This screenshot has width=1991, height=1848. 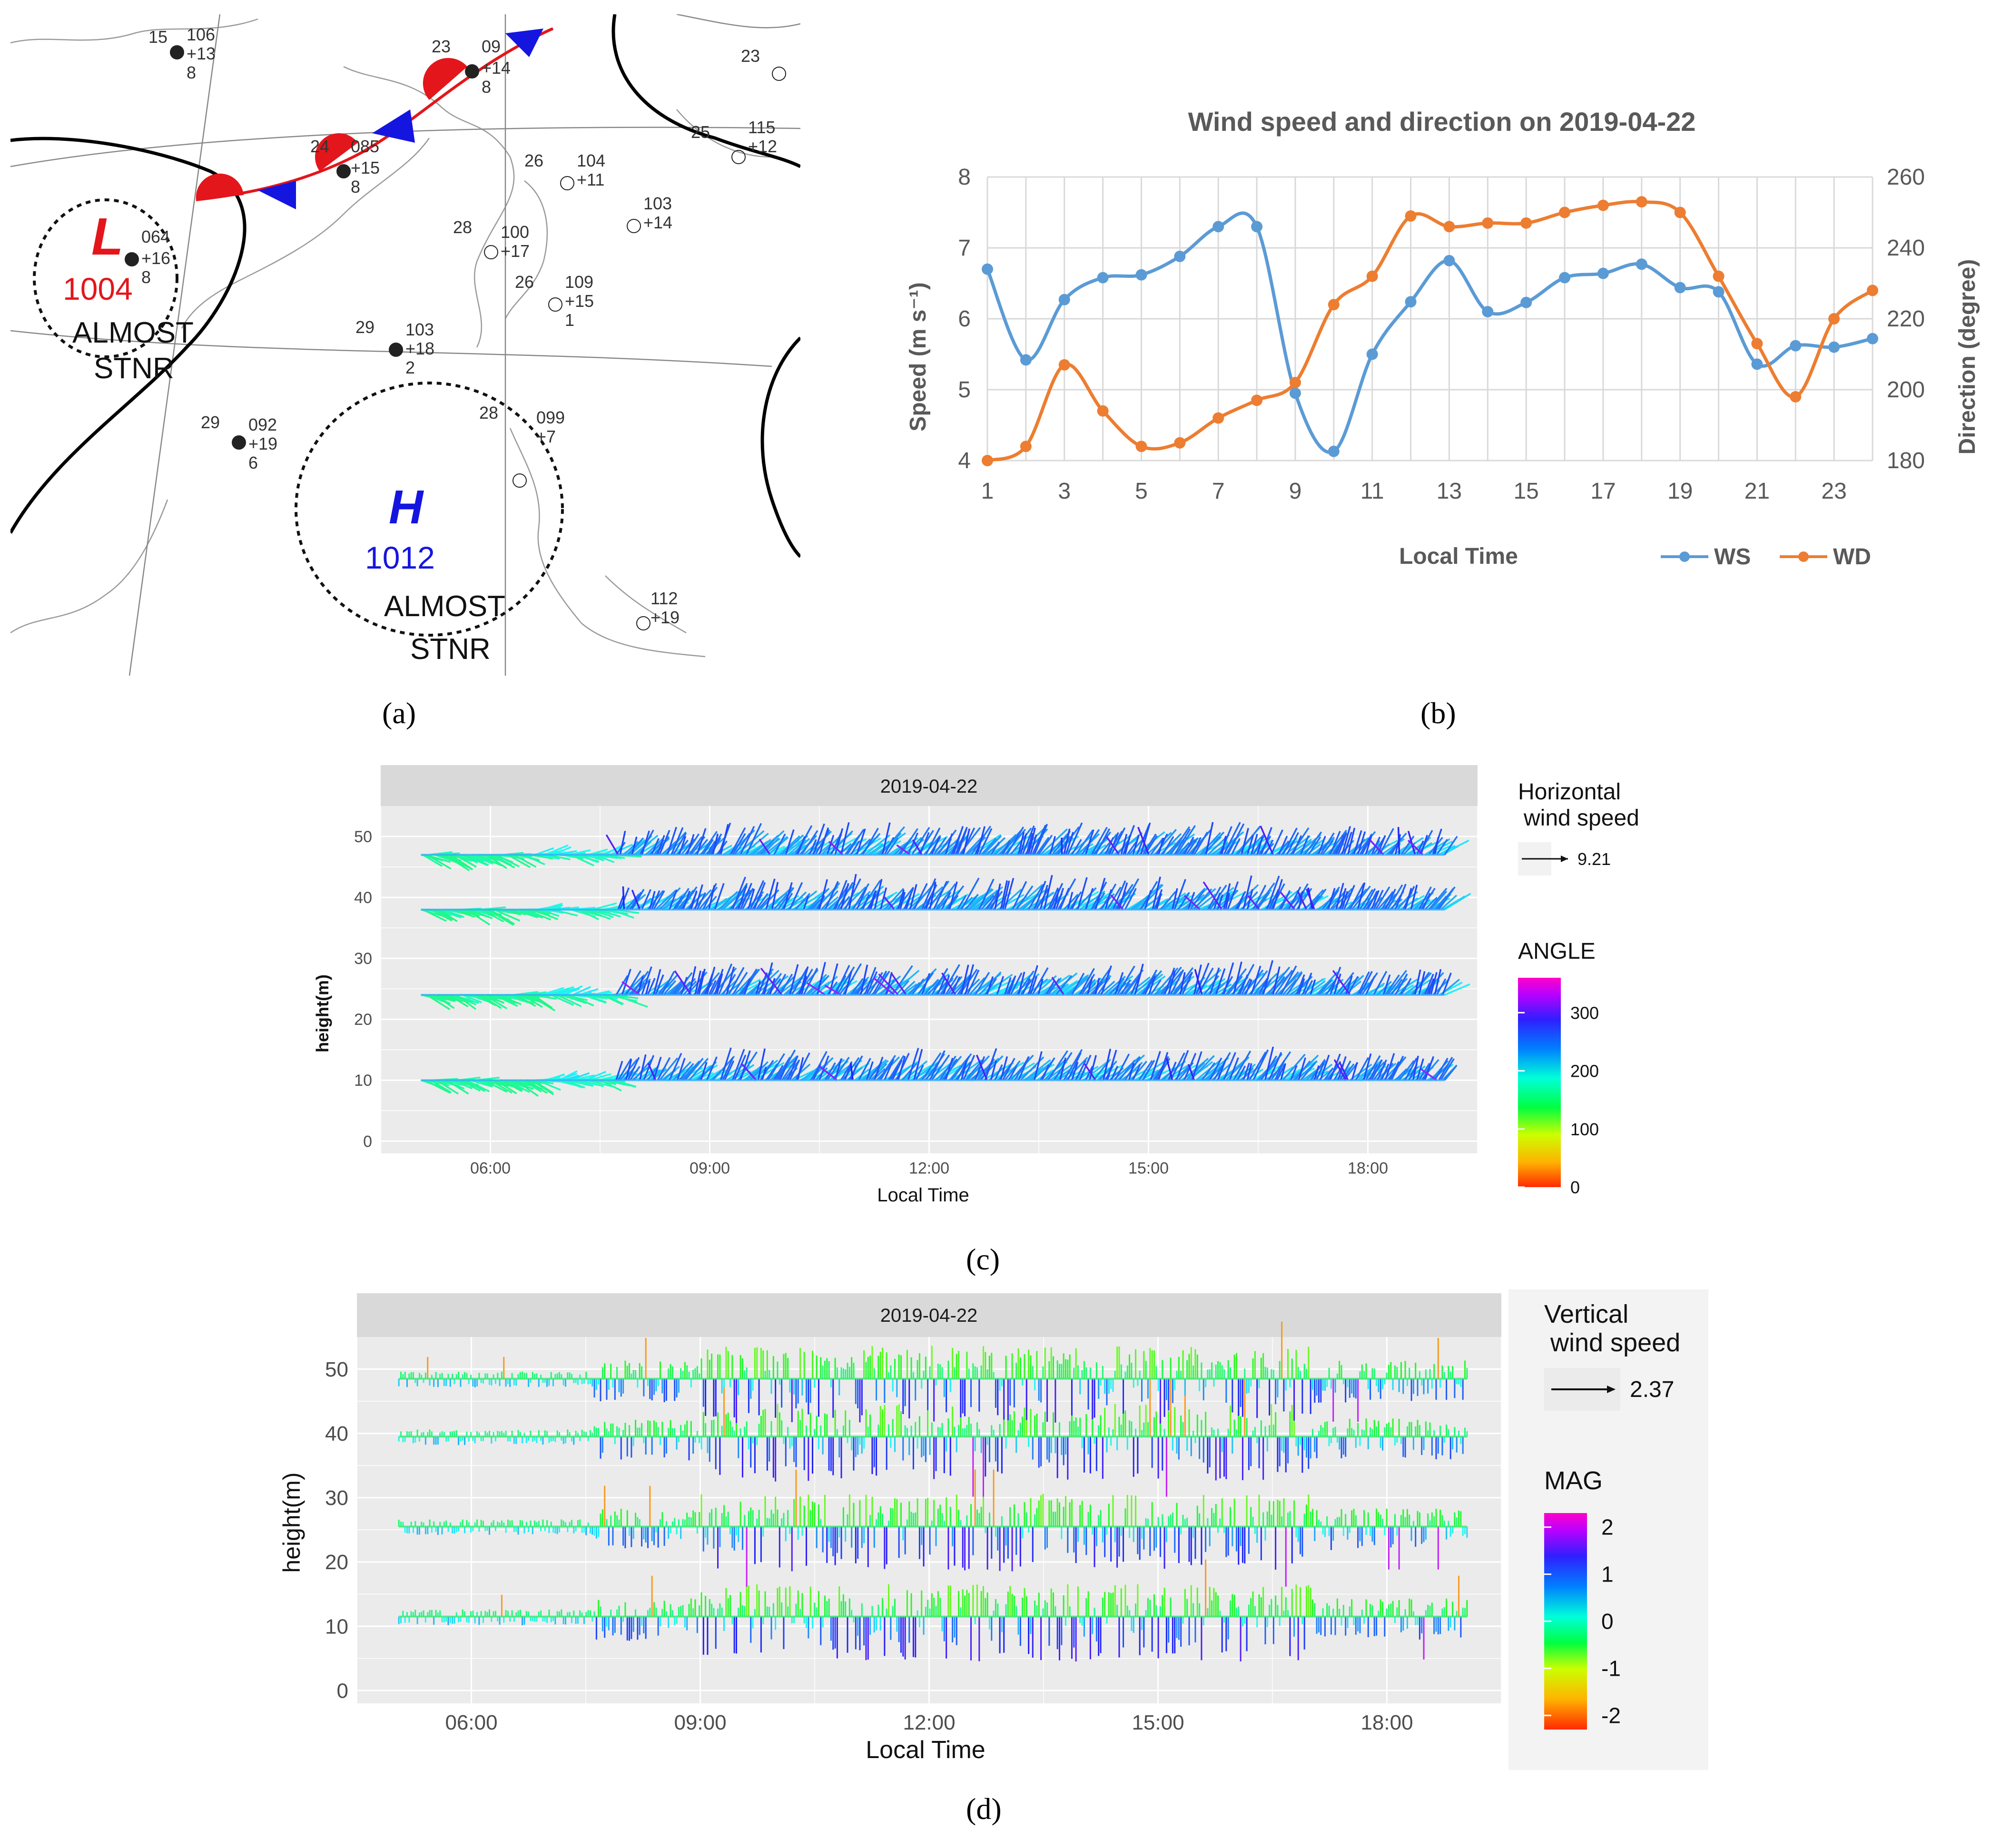 I want to click on map-coastlines, so click(x=391, y=338).